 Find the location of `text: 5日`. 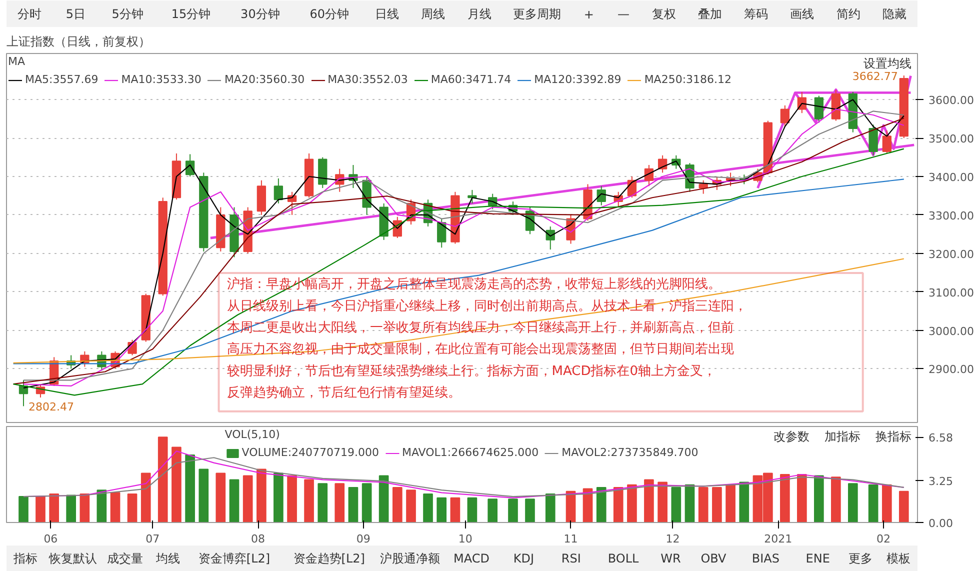

text: 5日 is located at coordinates (76, 14).